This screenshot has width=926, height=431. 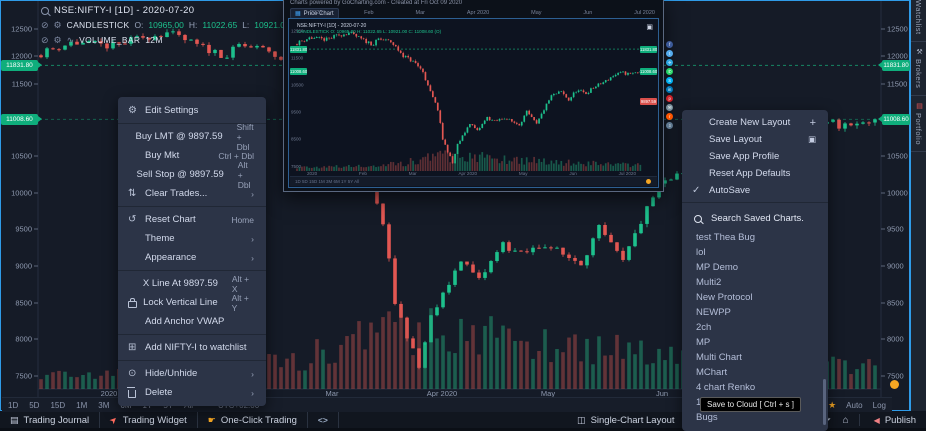 I want to click on chart-tab-icon: ▦, so click(x=298, y=14).